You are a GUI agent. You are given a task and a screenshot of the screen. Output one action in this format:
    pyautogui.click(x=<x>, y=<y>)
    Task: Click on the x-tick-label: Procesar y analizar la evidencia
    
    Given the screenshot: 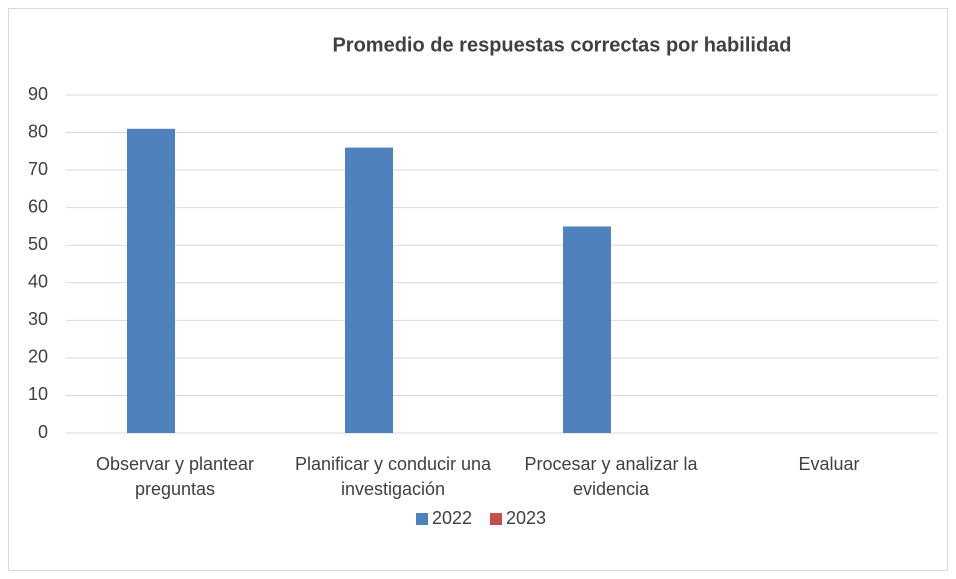 What is the action you would take?
    pyautogui.click(x=611, y=476)
    